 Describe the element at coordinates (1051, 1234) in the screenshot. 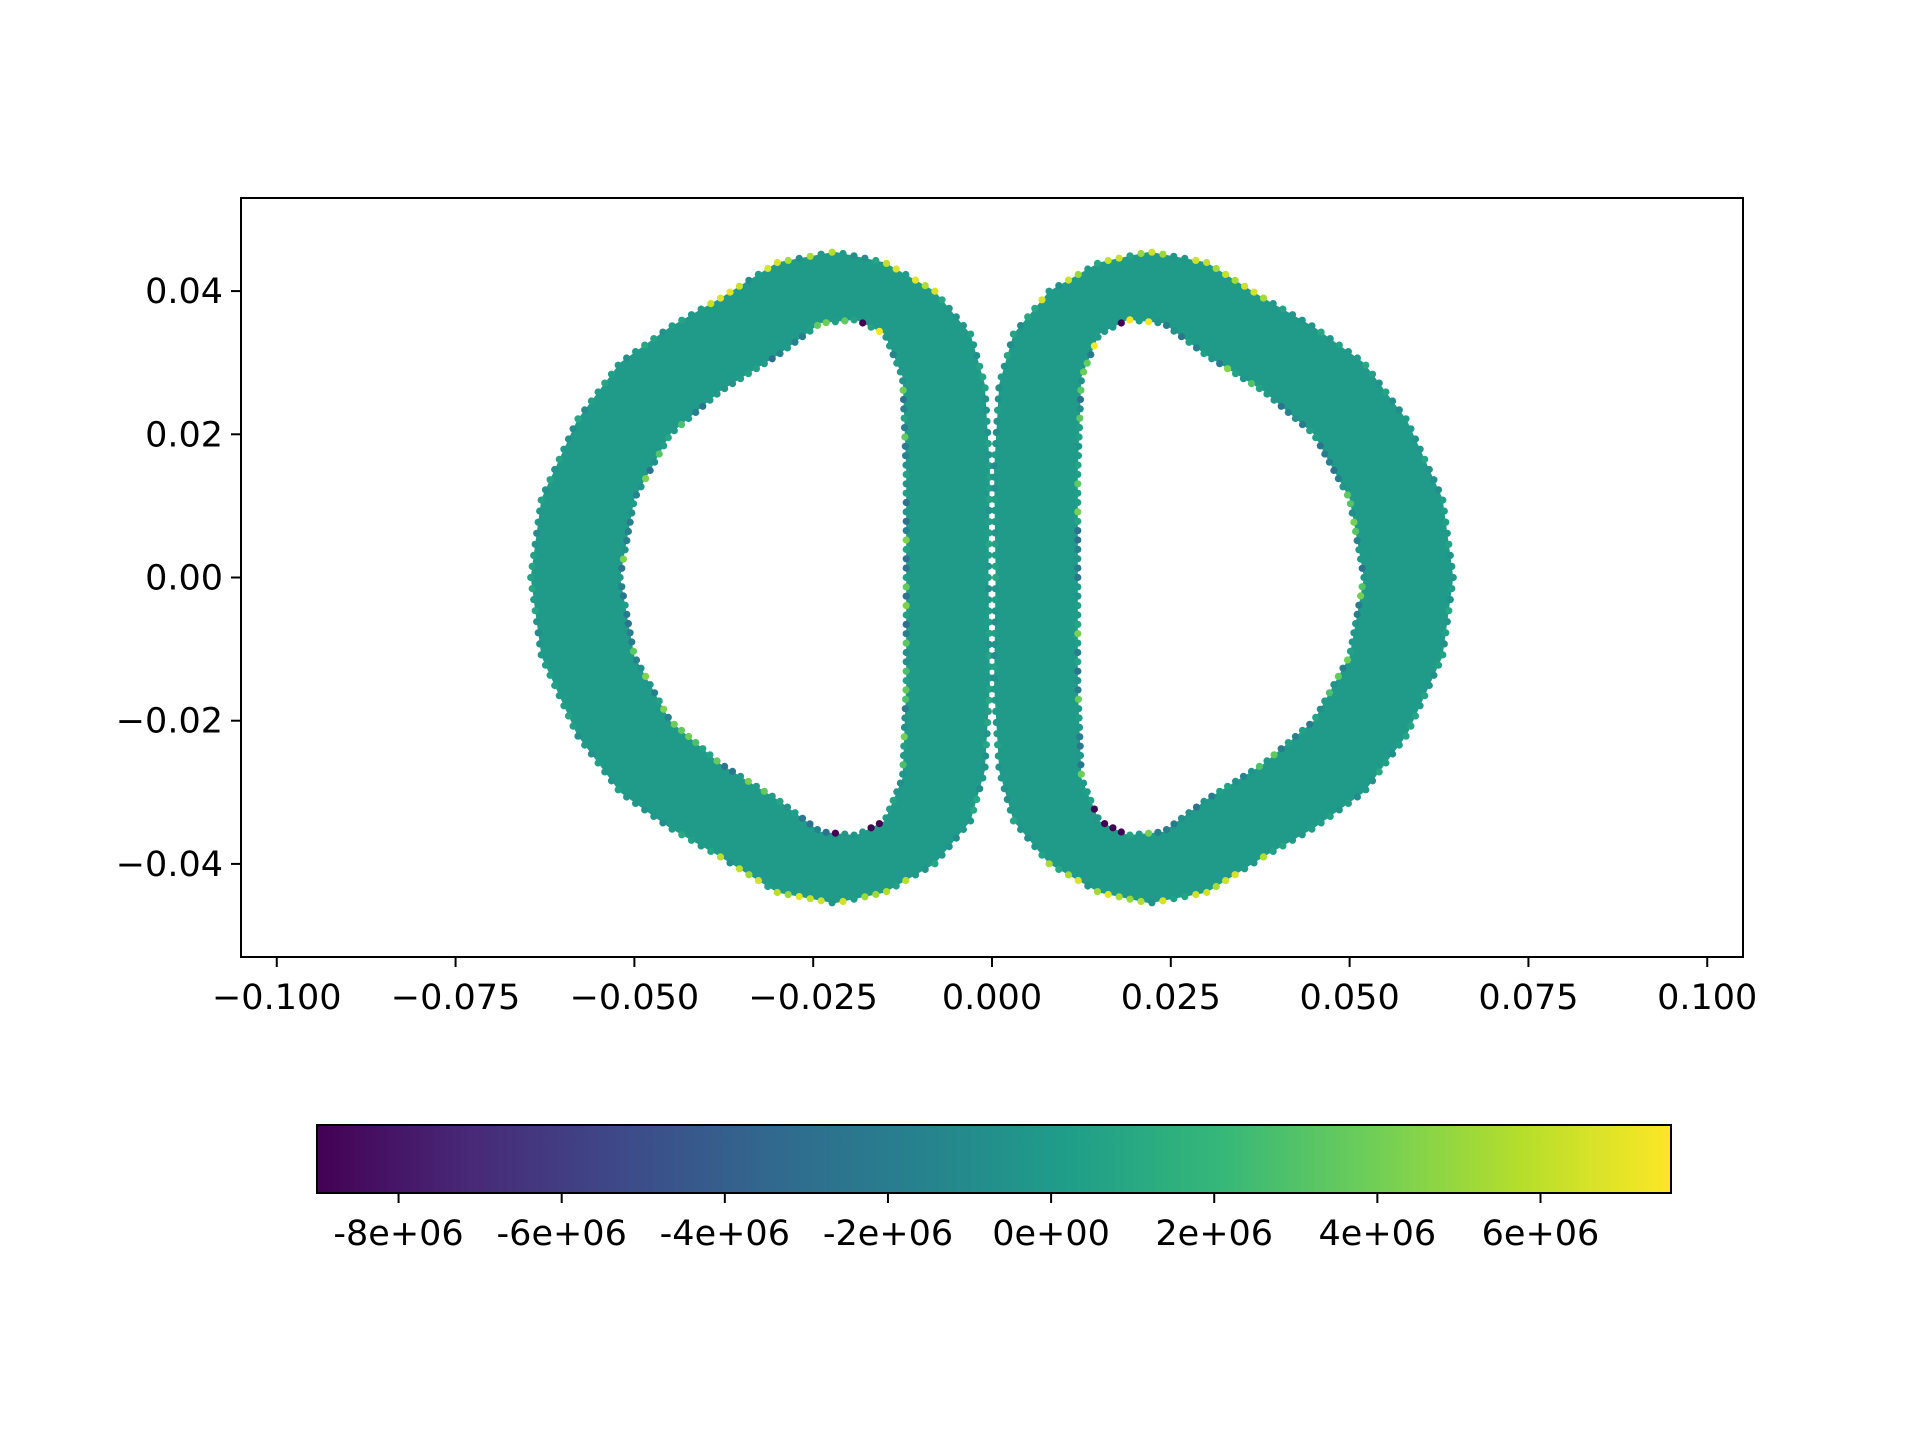

I see `colorbar-tick-label: 0e+00` at that location.